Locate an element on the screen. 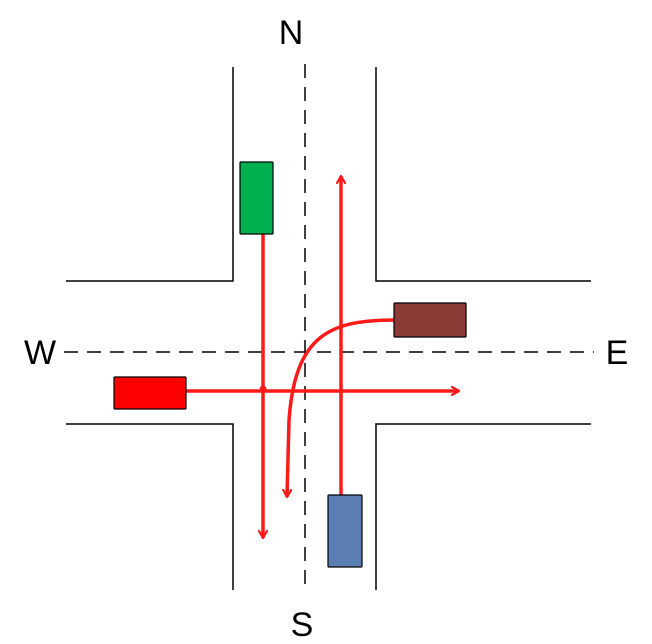  compass-south-label: S is located at coordinates (302, 625).